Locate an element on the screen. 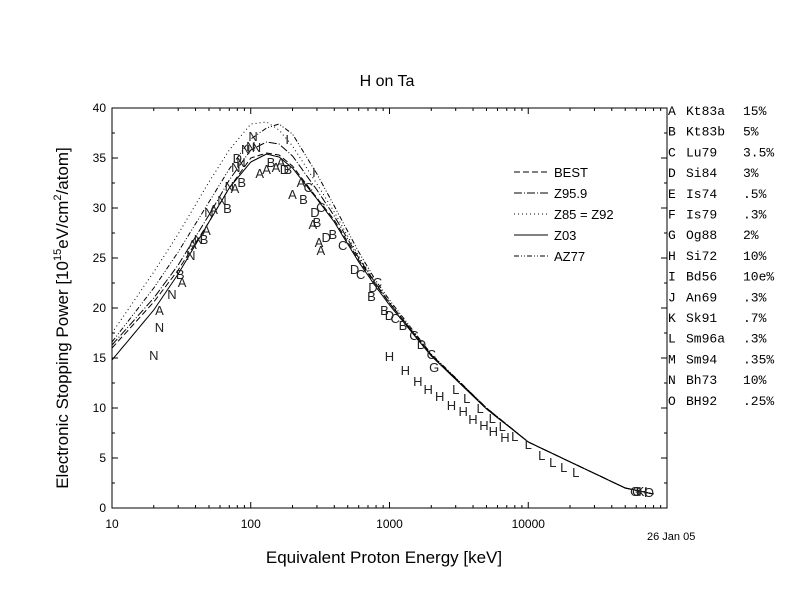 This screenshot has width=800, height=600. ref-letter-G: G is located at coordinates (672, 235).